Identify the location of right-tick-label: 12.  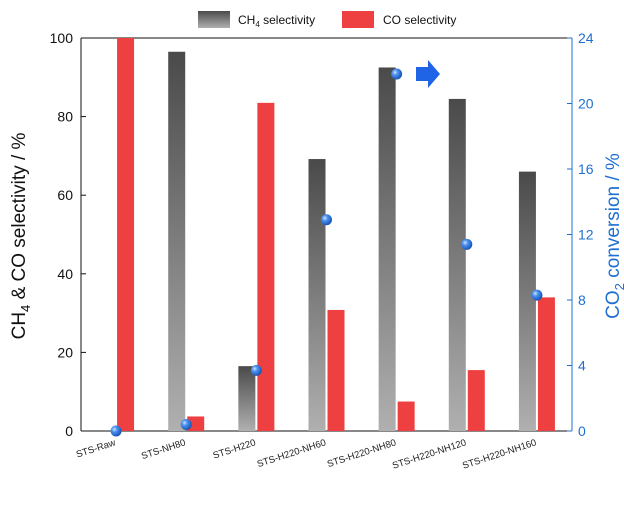
(586, 235).